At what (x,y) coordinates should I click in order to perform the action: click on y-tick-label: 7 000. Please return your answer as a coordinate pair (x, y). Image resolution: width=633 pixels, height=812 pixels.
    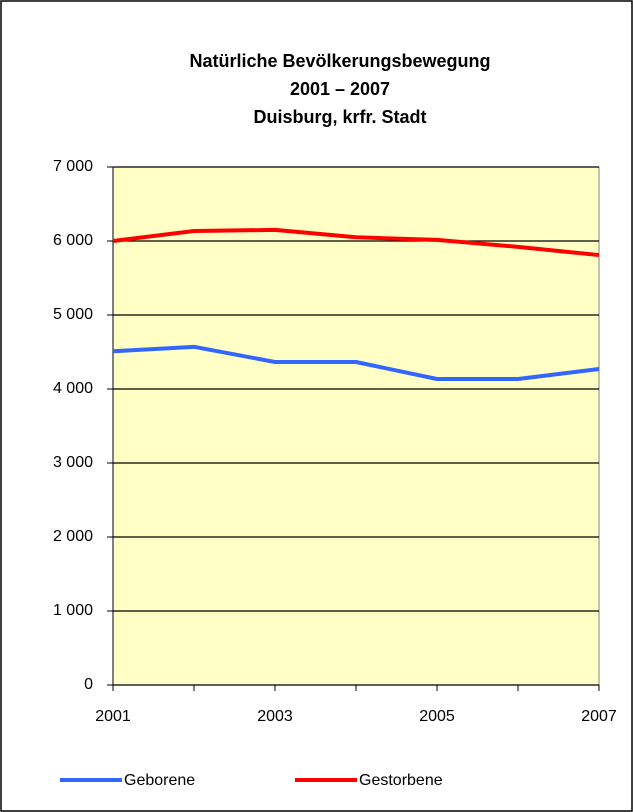
    Looking at the image, I should click on (73, 166).